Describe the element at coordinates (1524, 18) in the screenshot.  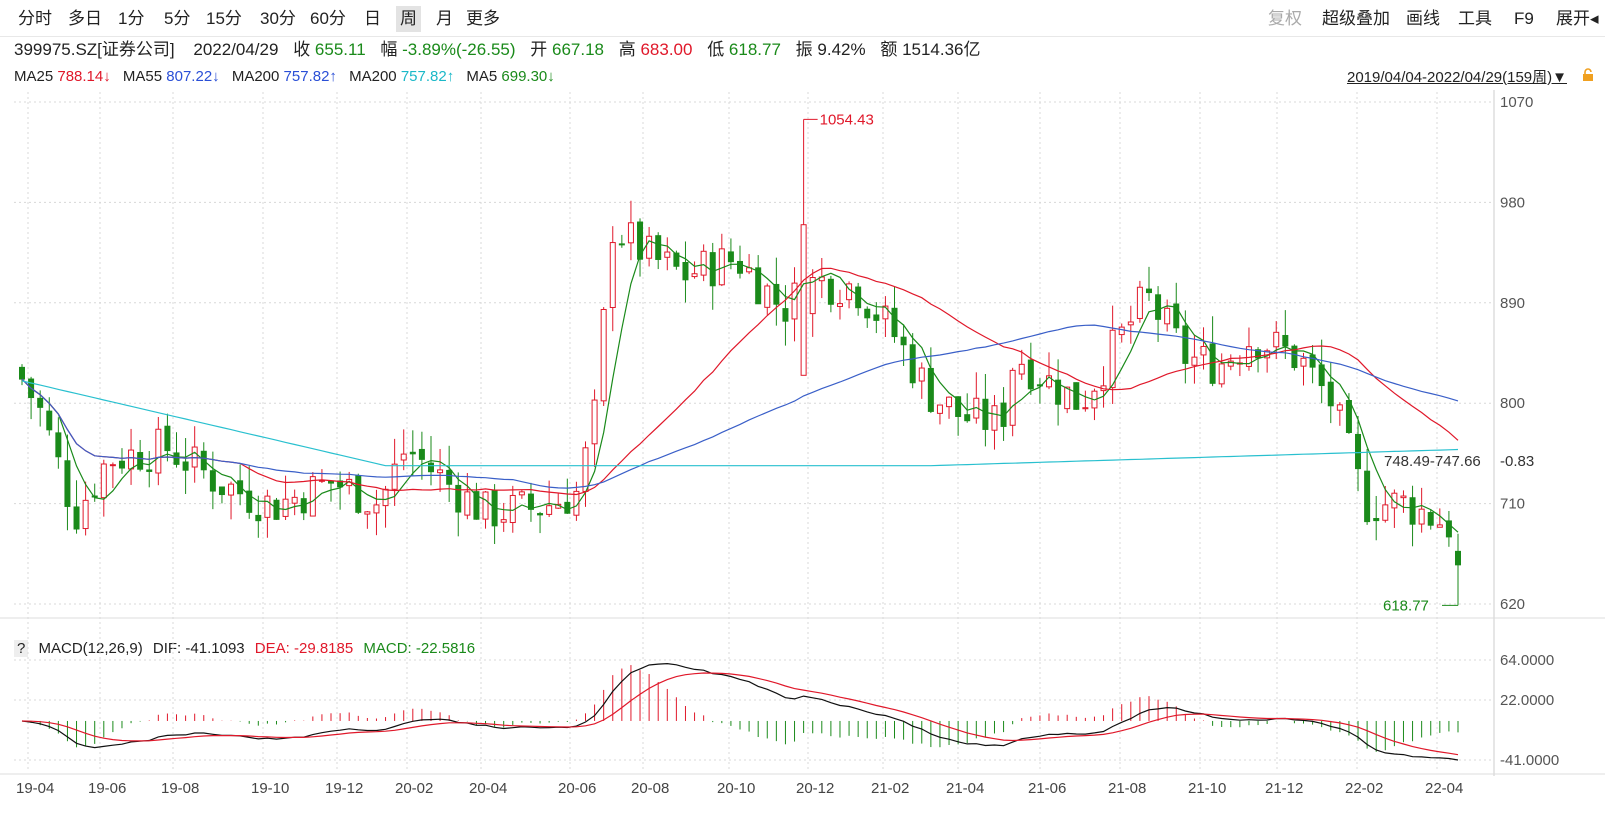
I see `toolbar-item-4: F9` at that location.